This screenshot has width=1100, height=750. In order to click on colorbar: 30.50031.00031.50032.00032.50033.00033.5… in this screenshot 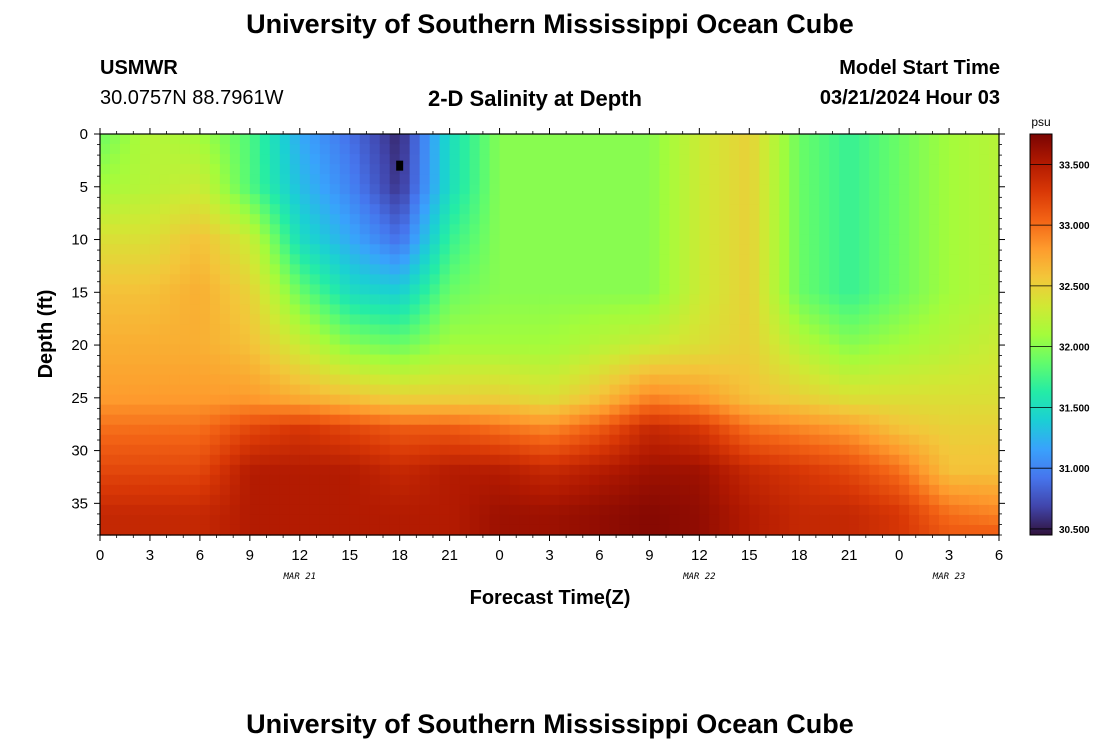, I will do `click(1059, 334)`.